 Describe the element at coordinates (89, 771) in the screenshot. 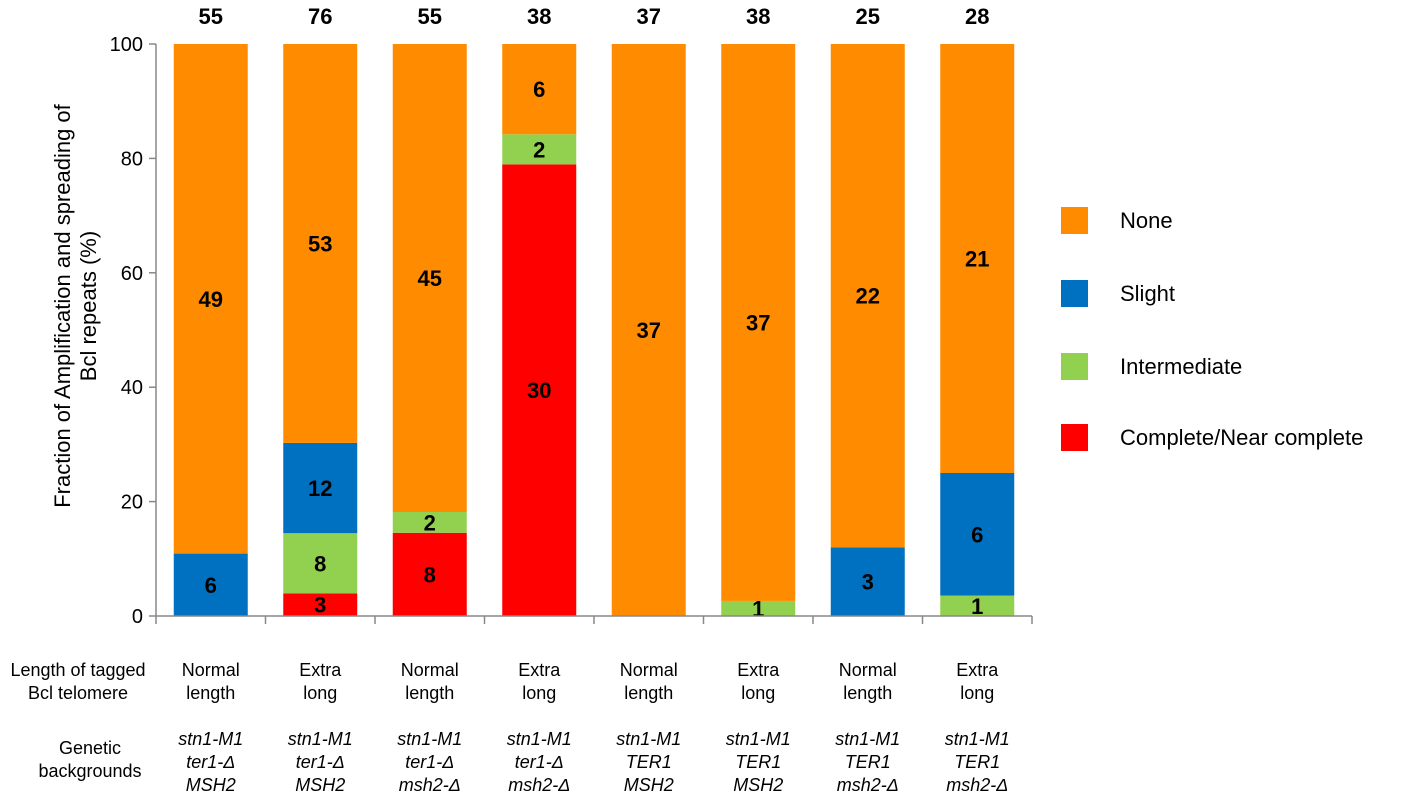

I see `row-header-genetic: backgrounds` at that location.